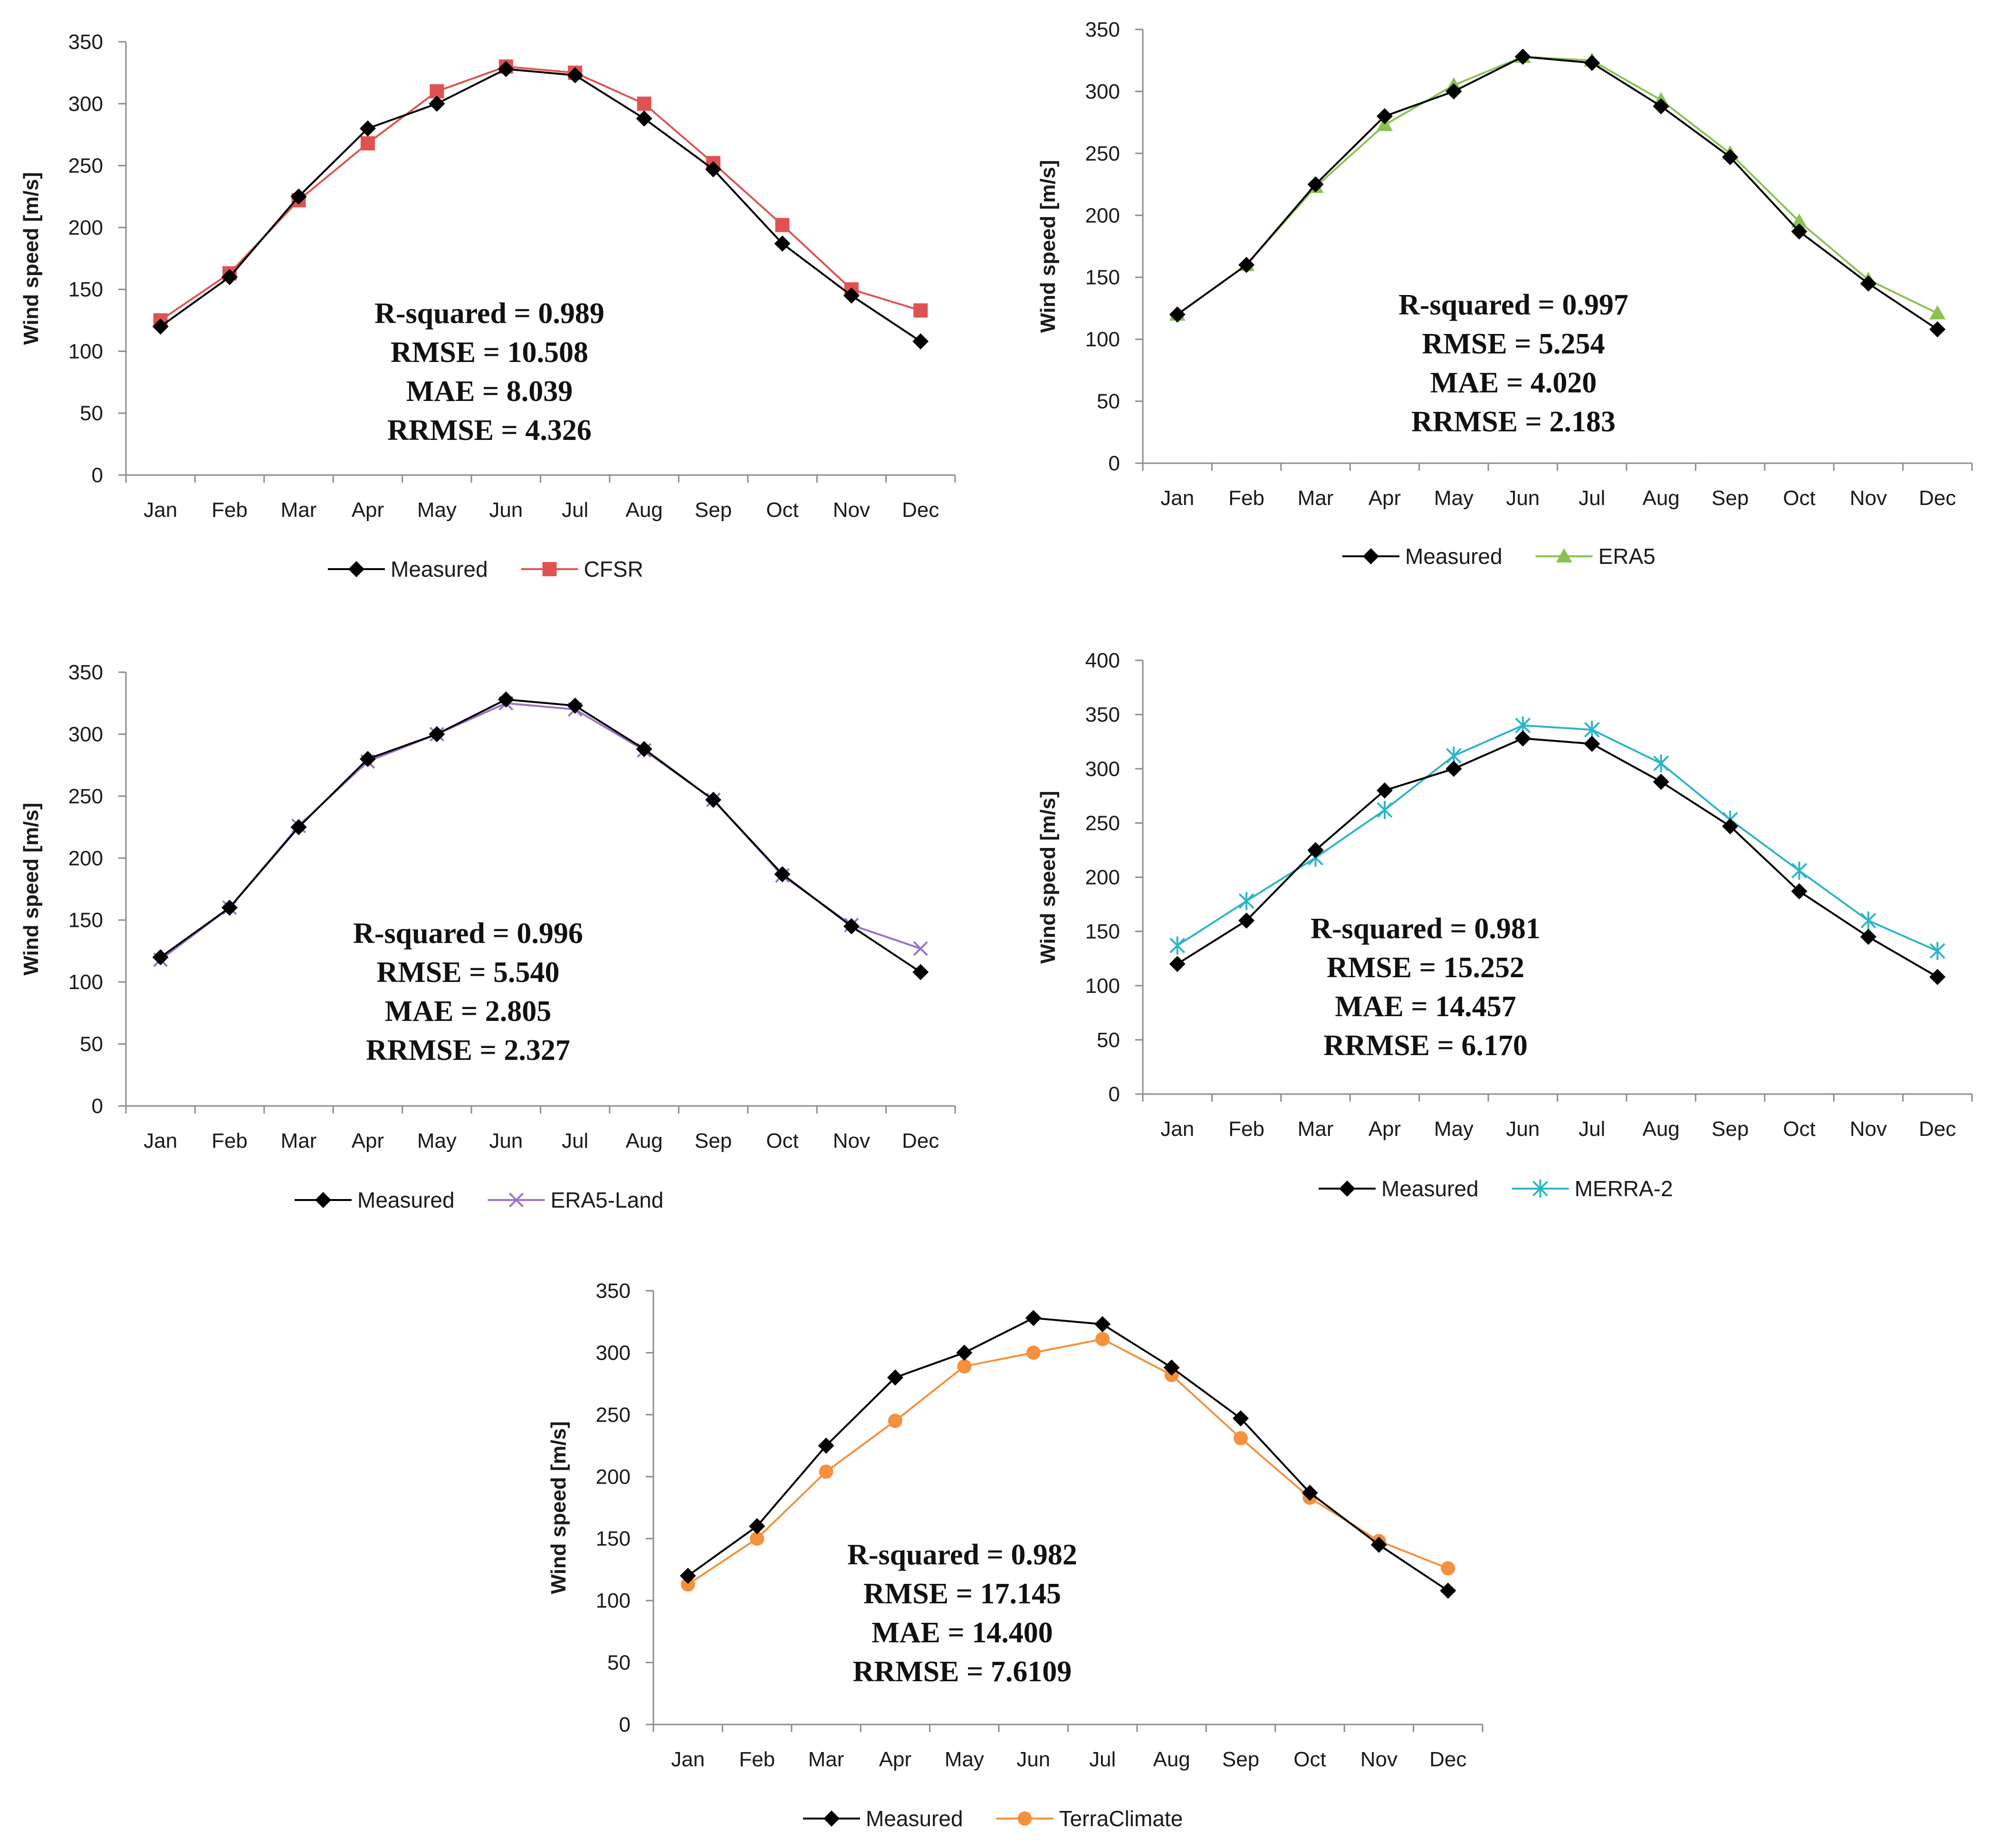 The image size is (1991, 1848). Describe the element at coordinates (489, 392) in the screenshot. I see `stat-annotation: MAE = 8.039` at that location.